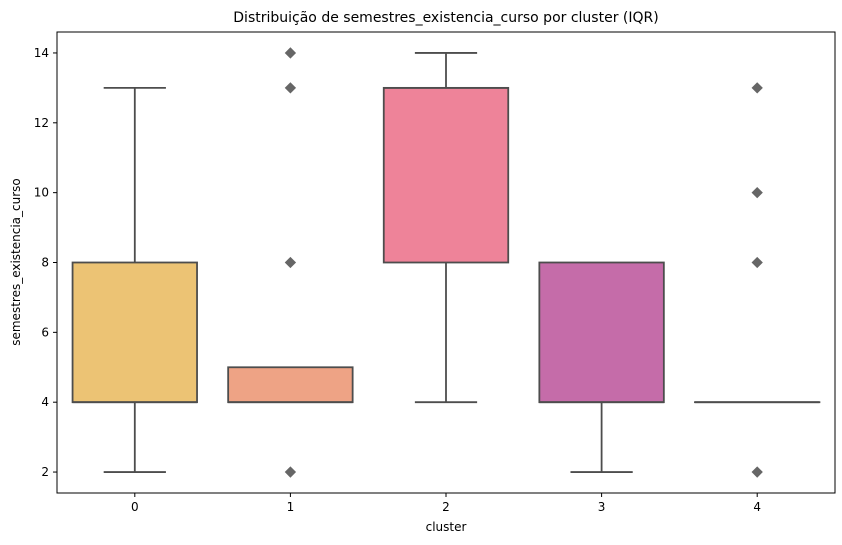 This screenshot has height=545, width=842. I want to click on x-tick-label: 4, so click(757, 507).